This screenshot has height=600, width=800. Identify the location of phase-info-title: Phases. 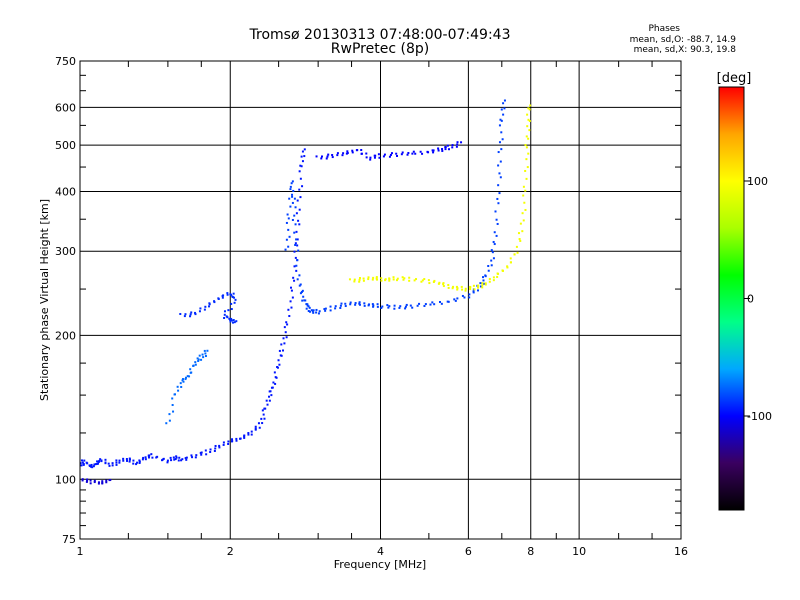
(664, 29).